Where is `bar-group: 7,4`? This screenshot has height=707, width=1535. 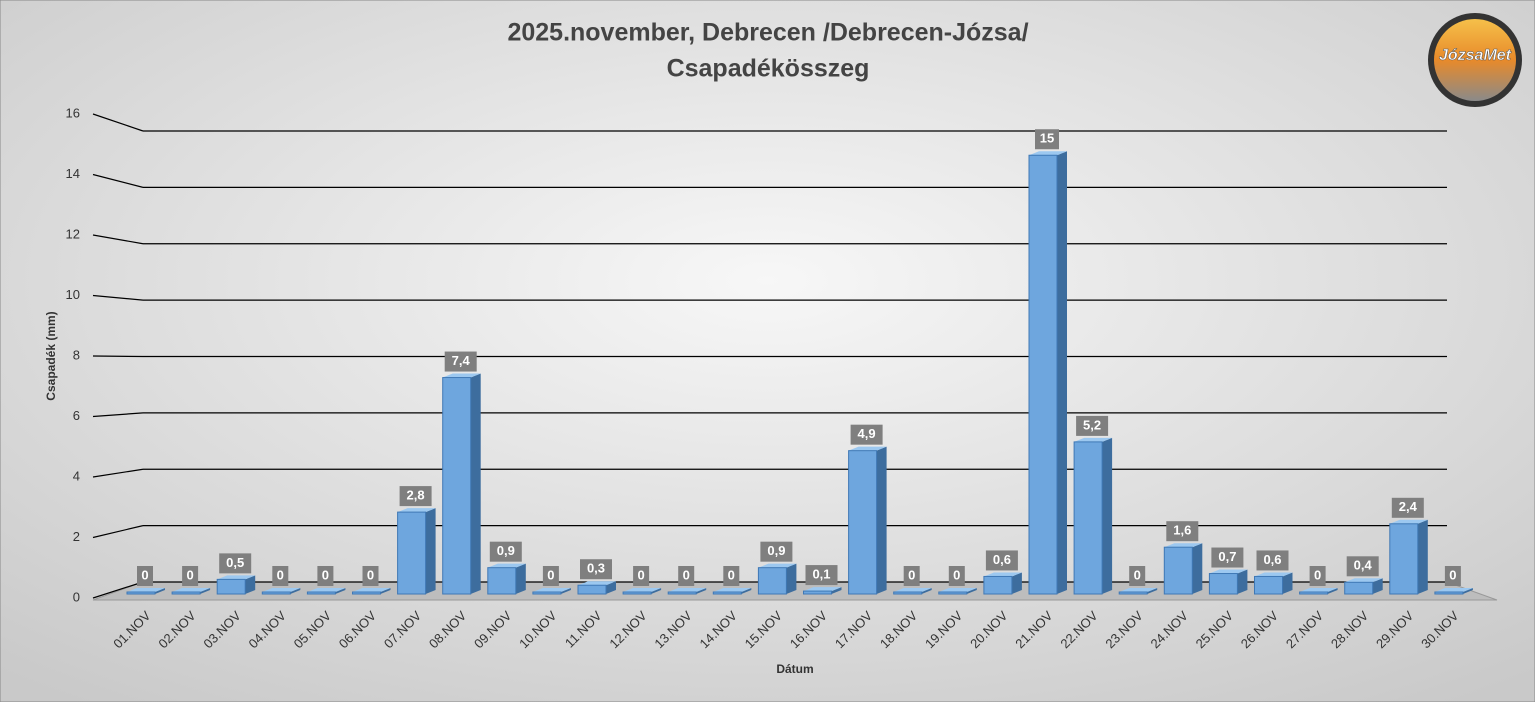
bar-group: 7,4 is located at coordinates (461, 473).